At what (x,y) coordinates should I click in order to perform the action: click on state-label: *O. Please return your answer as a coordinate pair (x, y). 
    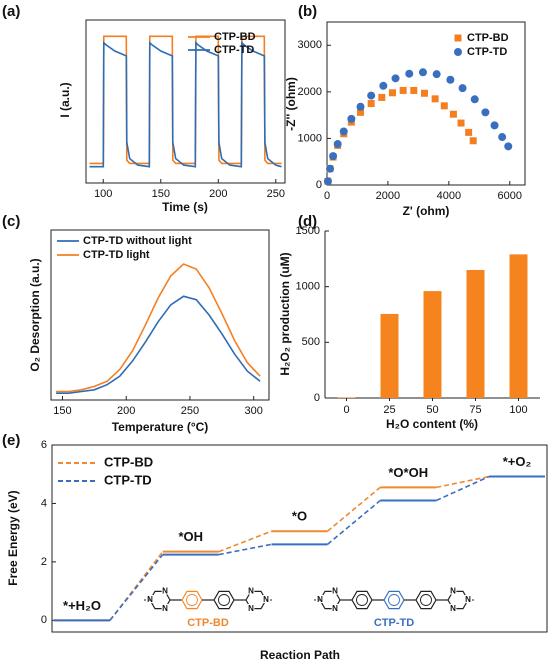
    Looking at the image, I should click on (299, 516).